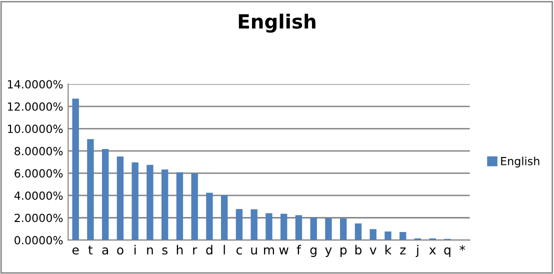 The height and width of the screenshot is (274, 554). I want to click on x-tick-label: e, so click(75, 251).